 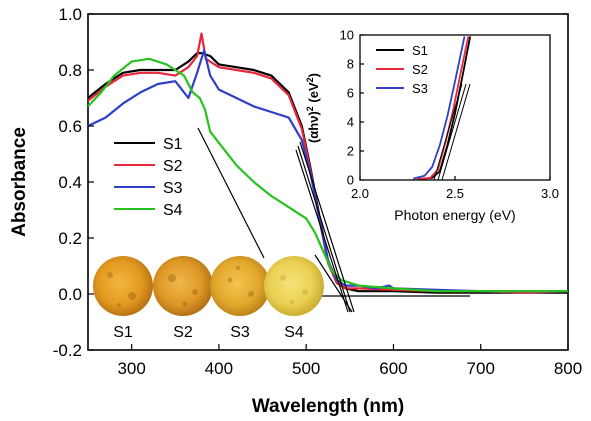 I want to click on inset-tangent-s2, so click(x=452, y=132).